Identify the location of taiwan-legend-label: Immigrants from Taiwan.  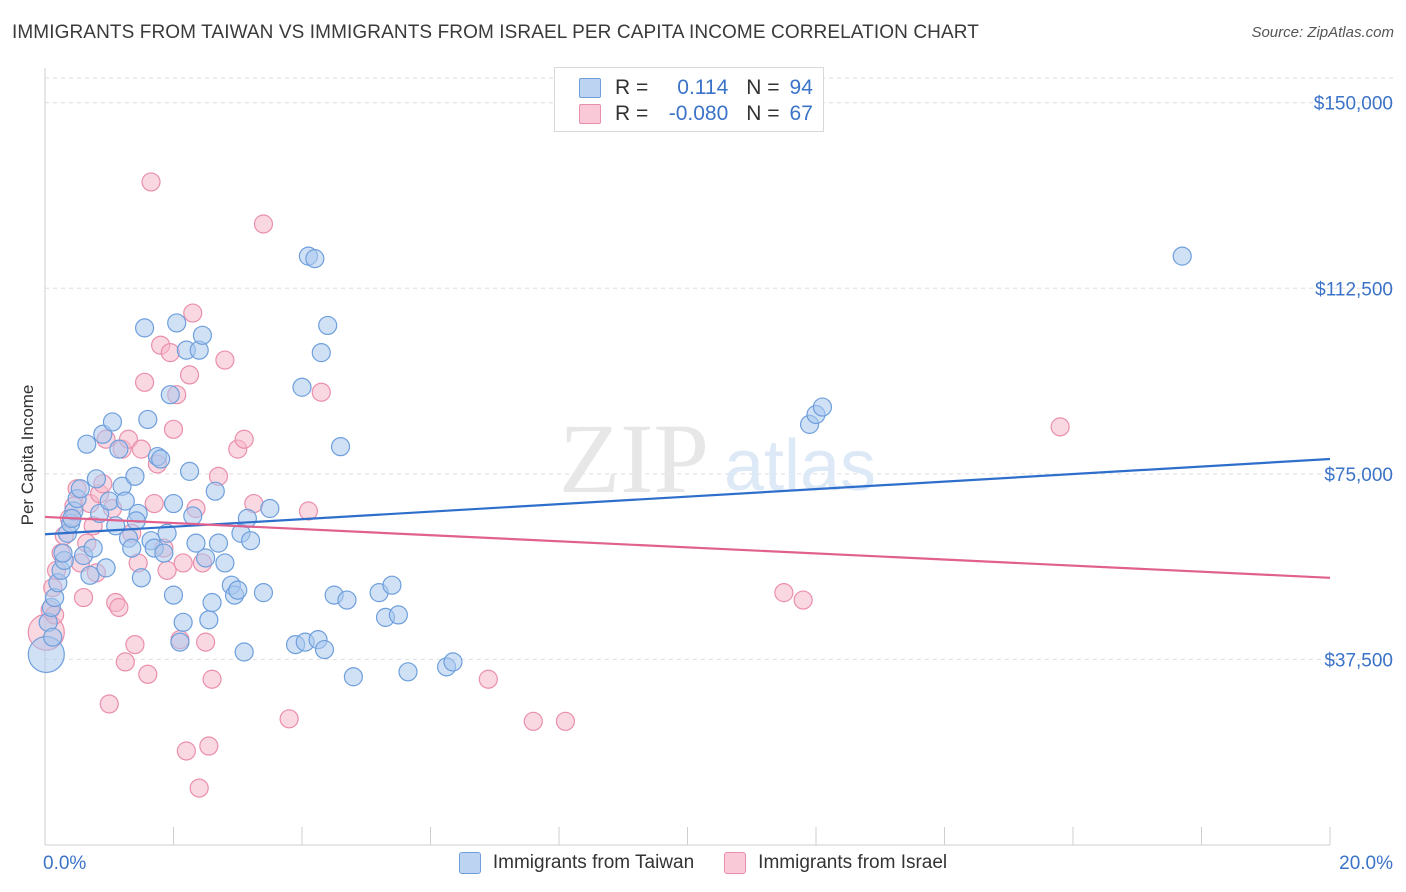
(593, 862).